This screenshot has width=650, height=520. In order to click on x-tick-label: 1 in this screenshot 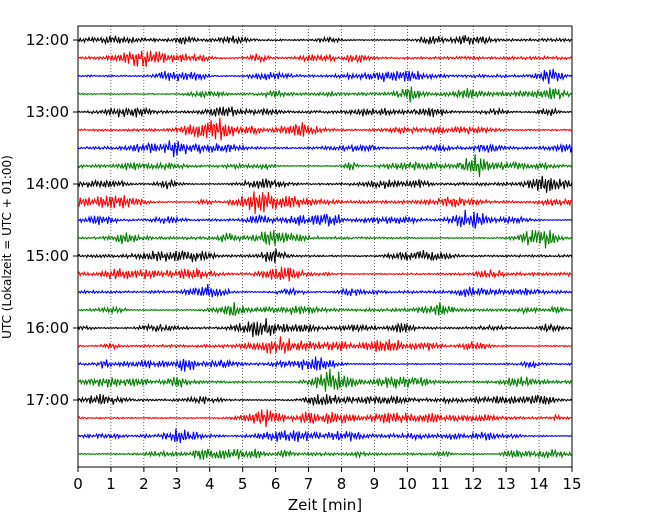, I will do `click(111, 484)`.